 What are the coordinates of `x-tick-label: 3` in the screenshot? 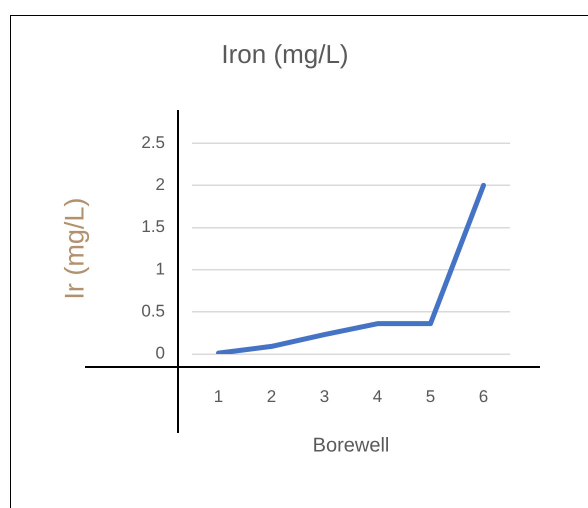 It's located at (325, 396).